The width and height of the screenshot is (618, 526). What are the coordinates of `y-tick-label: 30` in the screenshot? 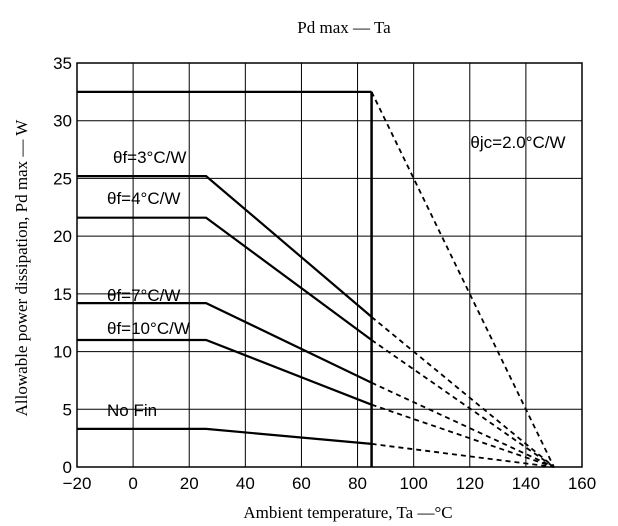 It's located at (62, 121).